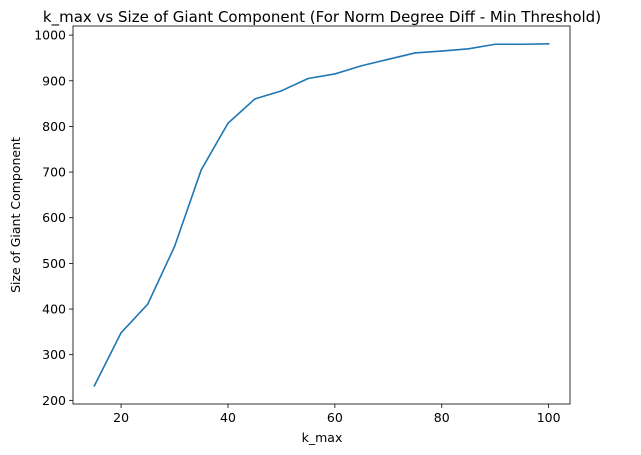 This screenshot has width=641, height=455. Describe the element at coordinates (121, 417) in the screenshot. I see `x-tick-label: 20` at that location.